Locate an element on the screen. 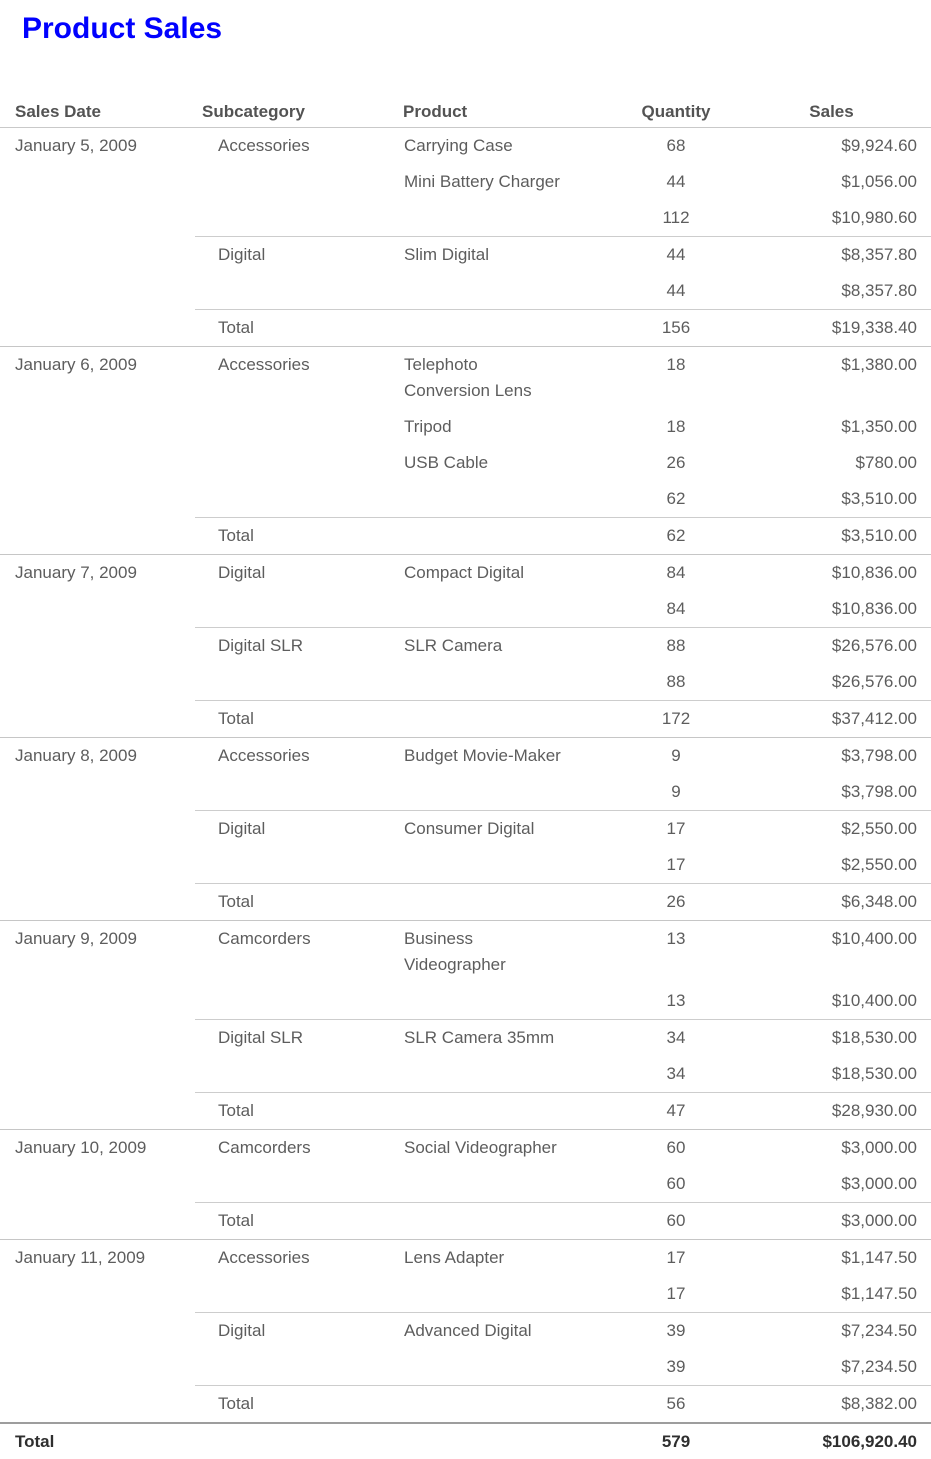  subcategory-subtotal-row: 44 $8,357.80 is located at coordinates (465, 291).